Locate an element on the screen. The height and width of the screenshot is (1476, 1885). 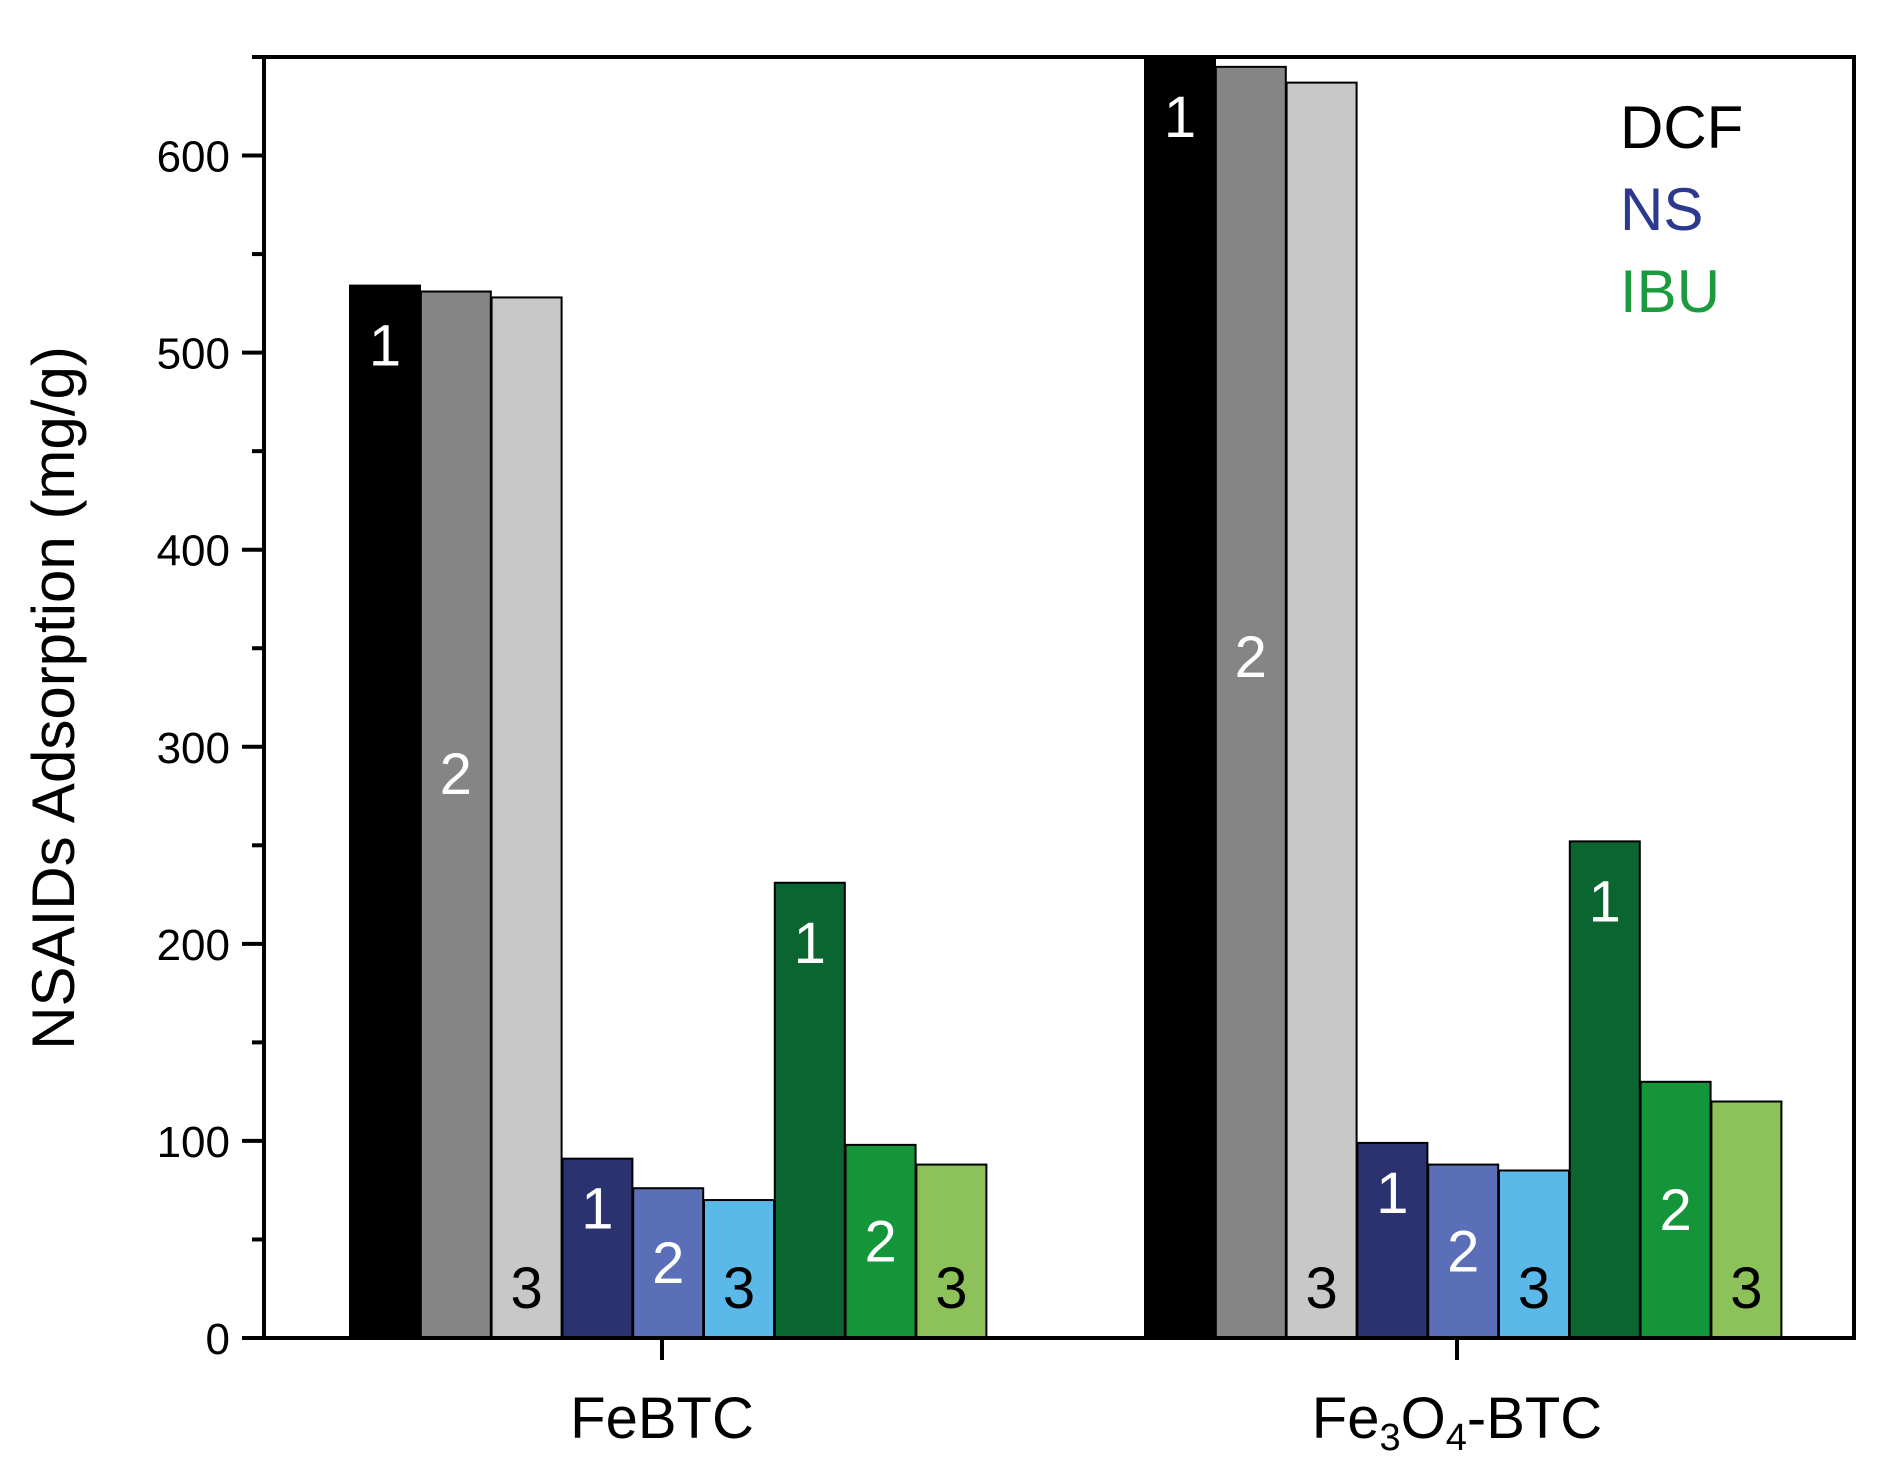
bar-dcf-2-fe3o4-btc is located at coordinates (1250, 702).